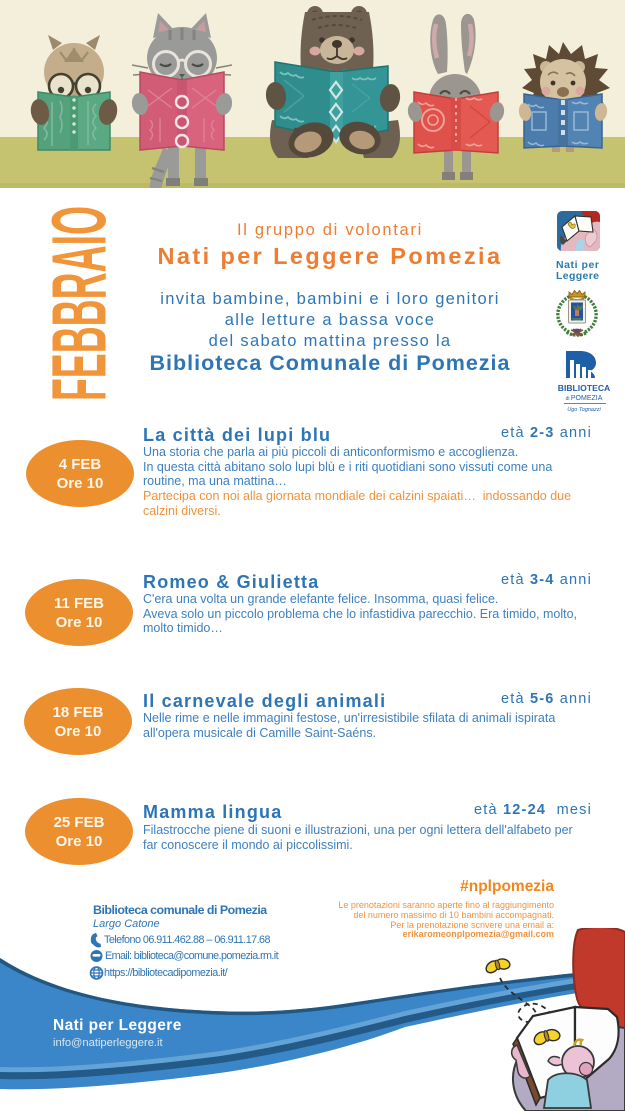 The height and width of the screenshot is (1111, 625). Describe the element at coordinates (577, 276) in the screenshot. I see `svg-text: Leggere` at that location.